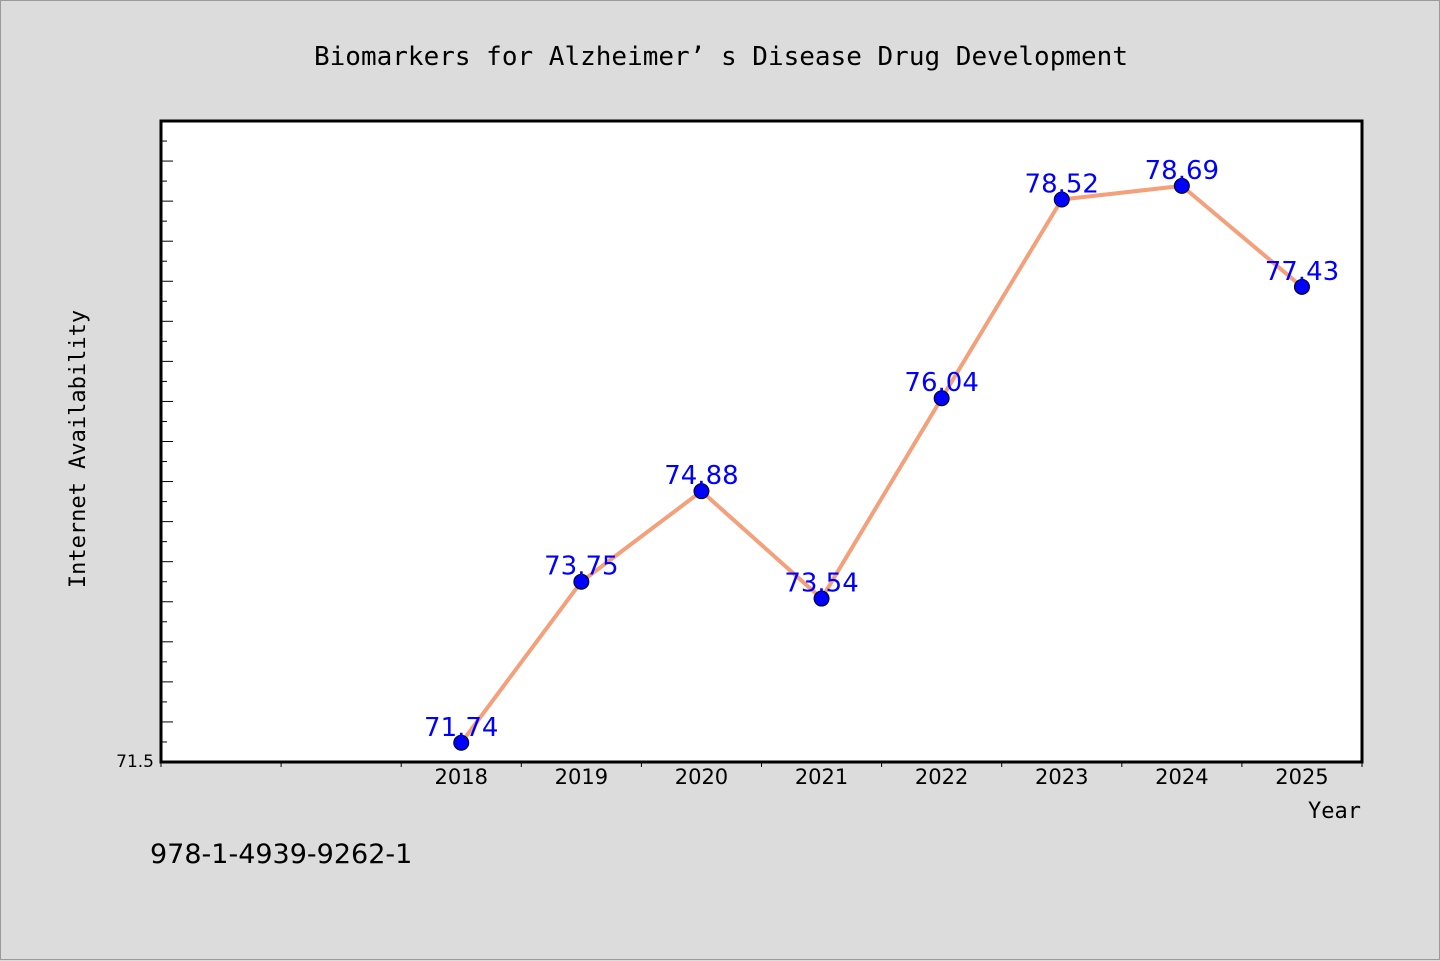 This screenshot has width=1440, height=961. What do you see at coordinates (1062, 185) in the screenshot?
I see `data-label: 78.52` at bounding box center [1062, 185].